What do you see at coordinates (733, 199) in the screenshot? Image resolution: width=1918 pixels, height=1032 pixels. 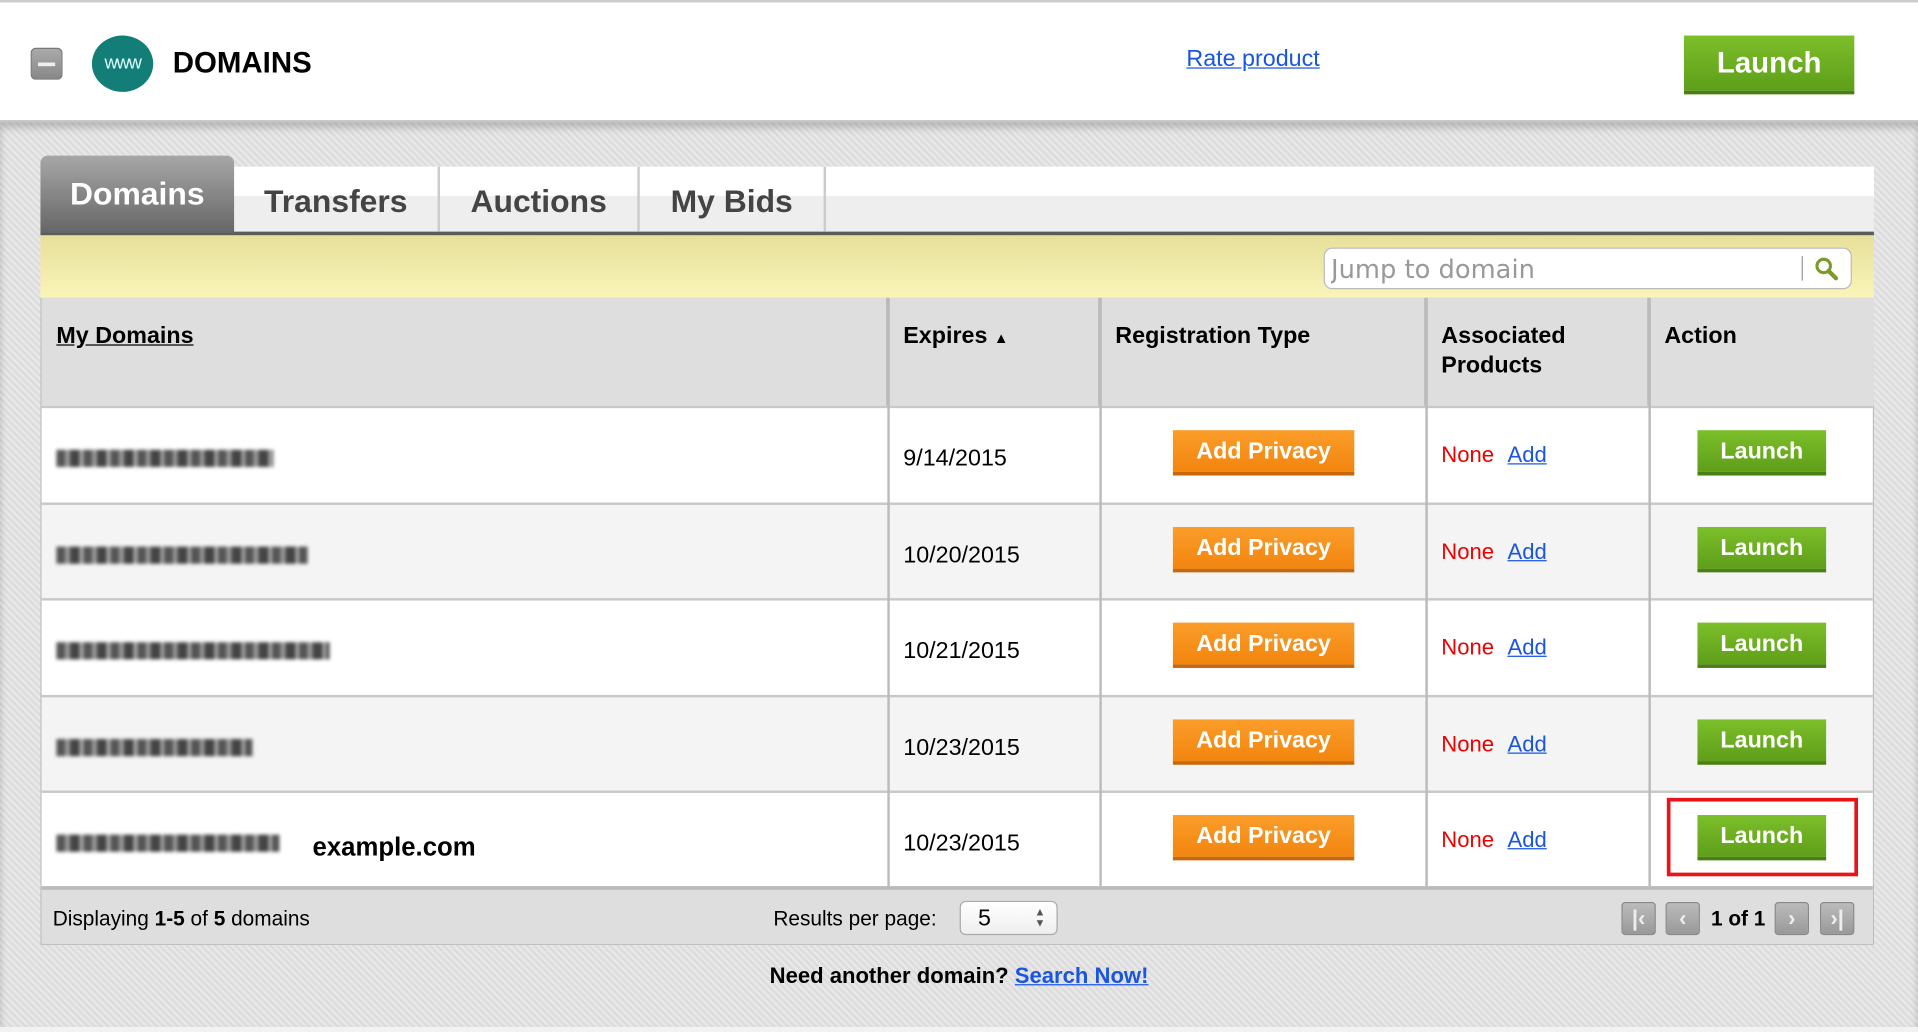 I see `tab-my-bids: My Bids` at bounding box center [733, 199].